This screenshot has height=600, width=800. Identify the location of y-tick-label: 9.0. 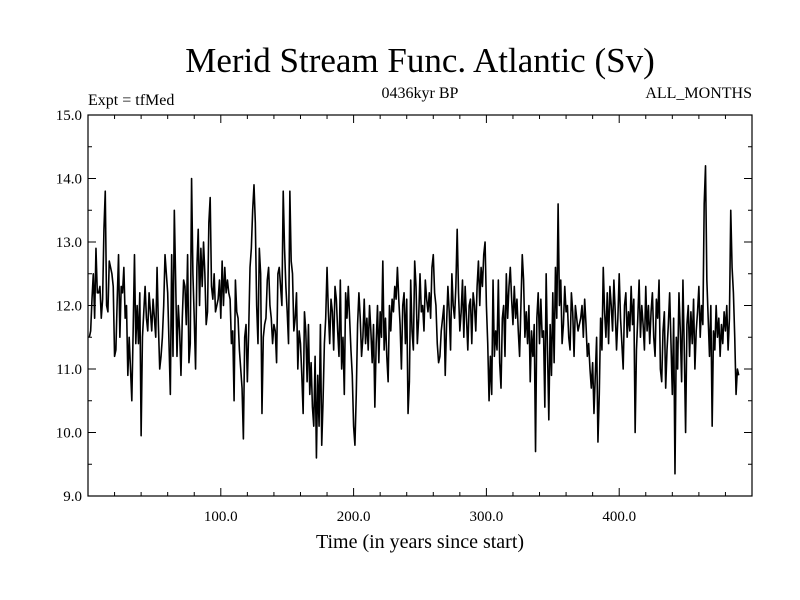
(72, 497).